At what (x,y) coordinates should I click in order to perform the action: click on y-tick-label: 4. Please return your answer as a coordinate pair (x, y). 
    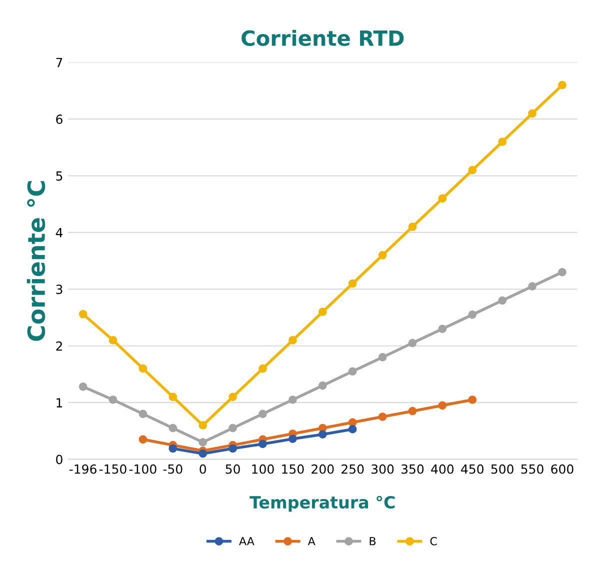
    Looking at the image, I should click on (59, 233).